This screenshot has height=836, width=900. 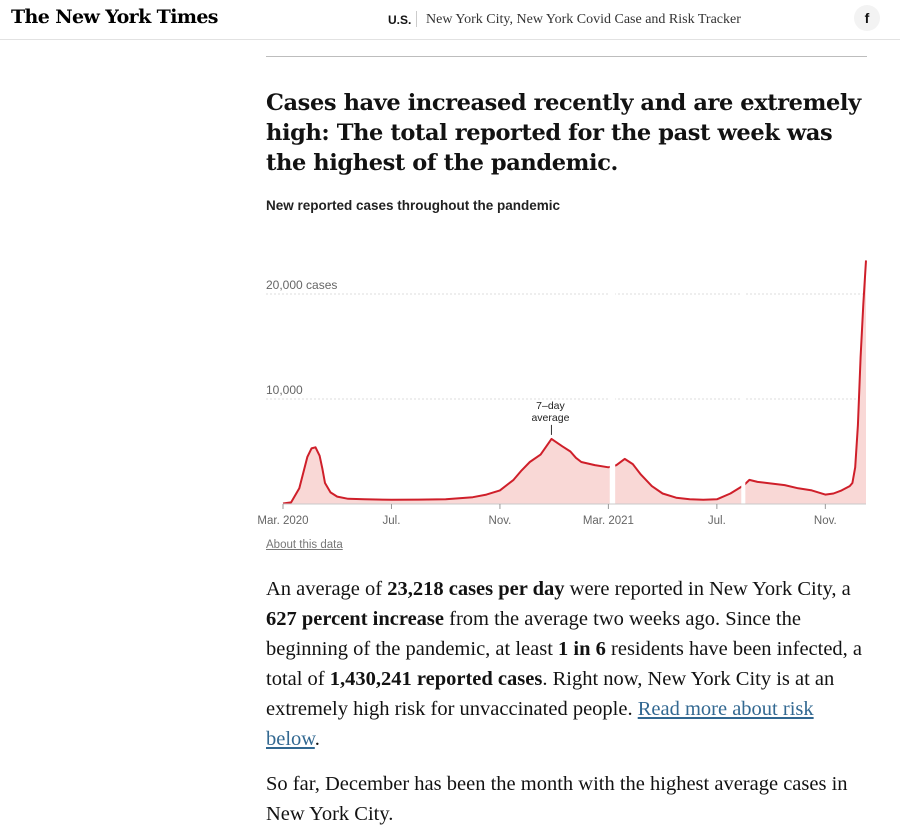 I want to click on read-more-risk-link: Read more about risk below, so click(x=540, y=724).